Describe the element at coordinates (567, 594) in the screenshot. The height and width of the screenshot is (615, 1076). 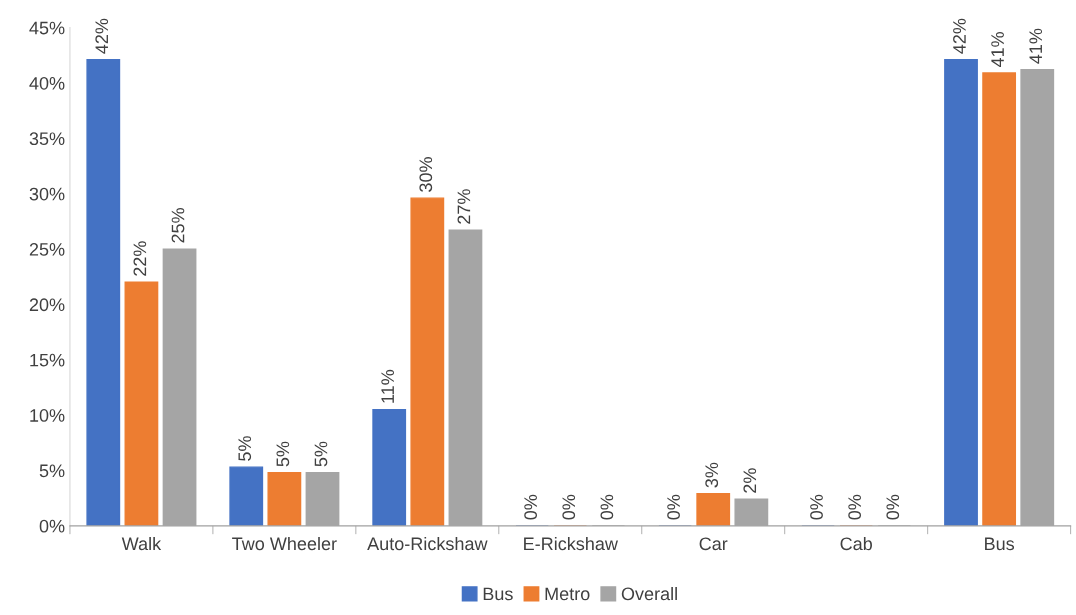
I see `legend-label: Metro` at that location.